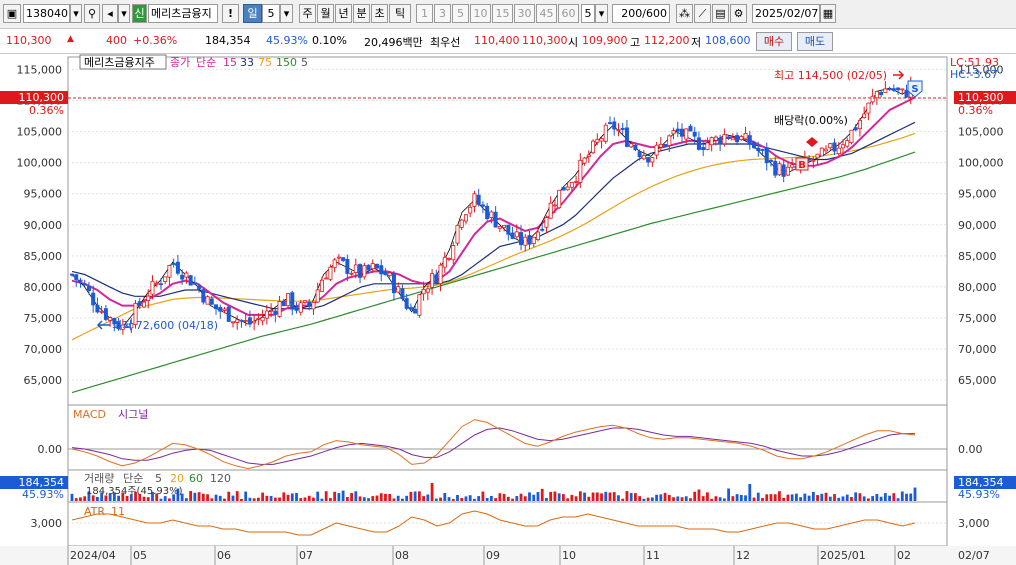  Describe the element at coordinates (974, 523) in the screenshot. I see `atr-tick-right: 3,000` at that location.